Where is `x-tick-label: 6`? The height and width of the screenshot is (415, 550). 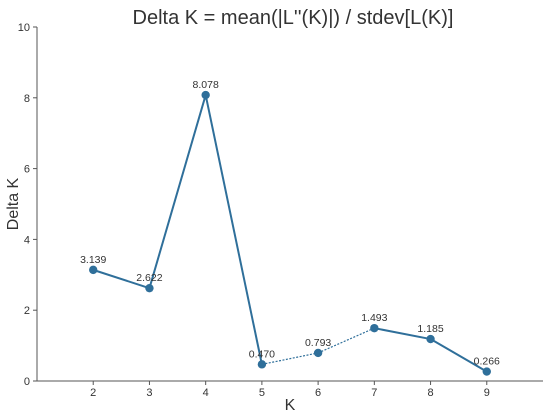
x-tick-label: 6 is located at coordinates (318, 393).